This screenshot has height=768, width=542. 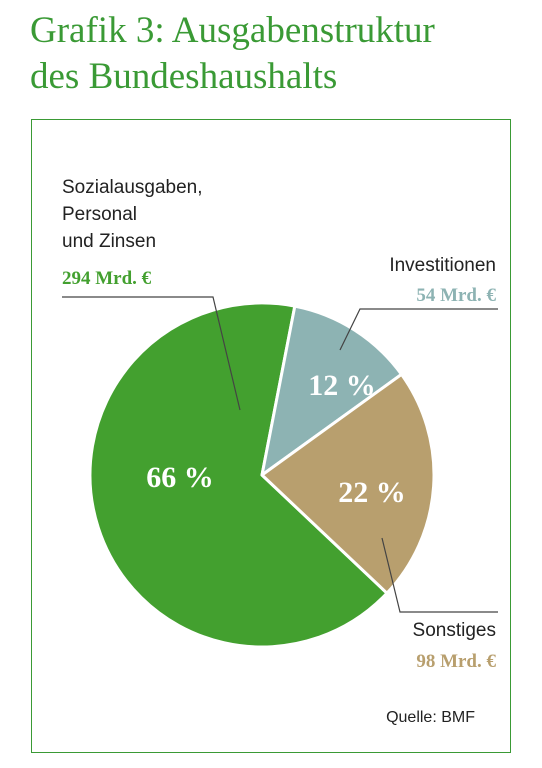 What do you see at coordinates (456, 295) in the screenshot?
I see `amount-label-investitionen: 54 Mrd. €` at bounding box center [456, 295].